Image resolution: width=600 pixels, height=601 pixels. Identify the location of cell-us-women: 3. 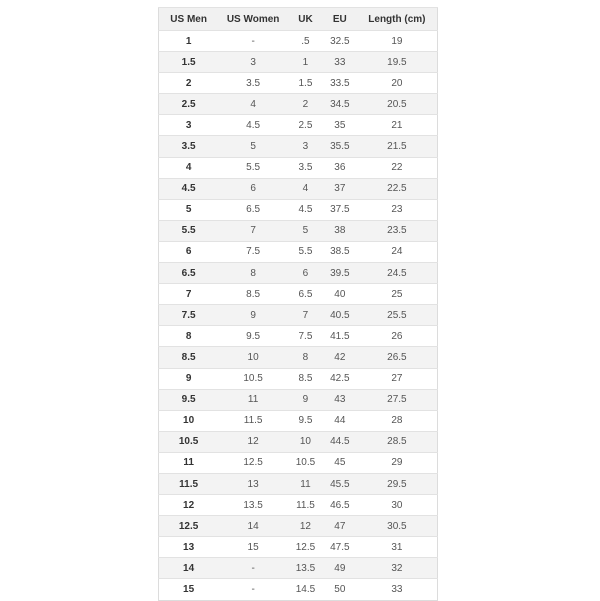
(253, 62).